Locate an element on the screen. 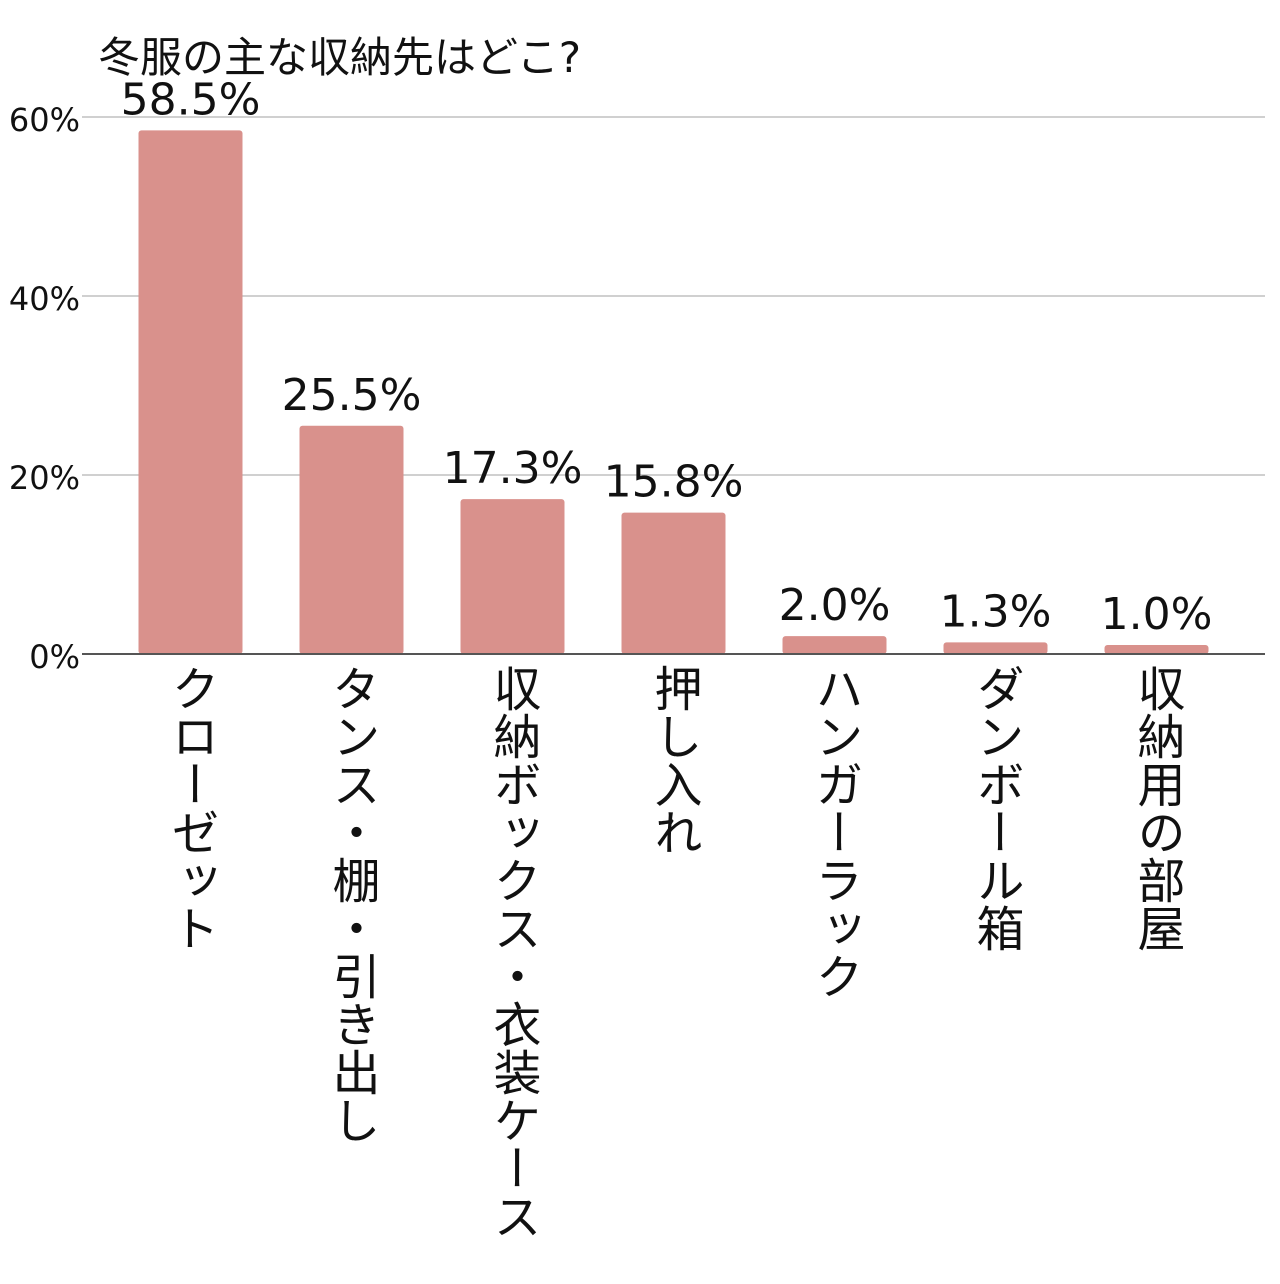  category-label: ハンガーラック is located at coordinates (835, 832).